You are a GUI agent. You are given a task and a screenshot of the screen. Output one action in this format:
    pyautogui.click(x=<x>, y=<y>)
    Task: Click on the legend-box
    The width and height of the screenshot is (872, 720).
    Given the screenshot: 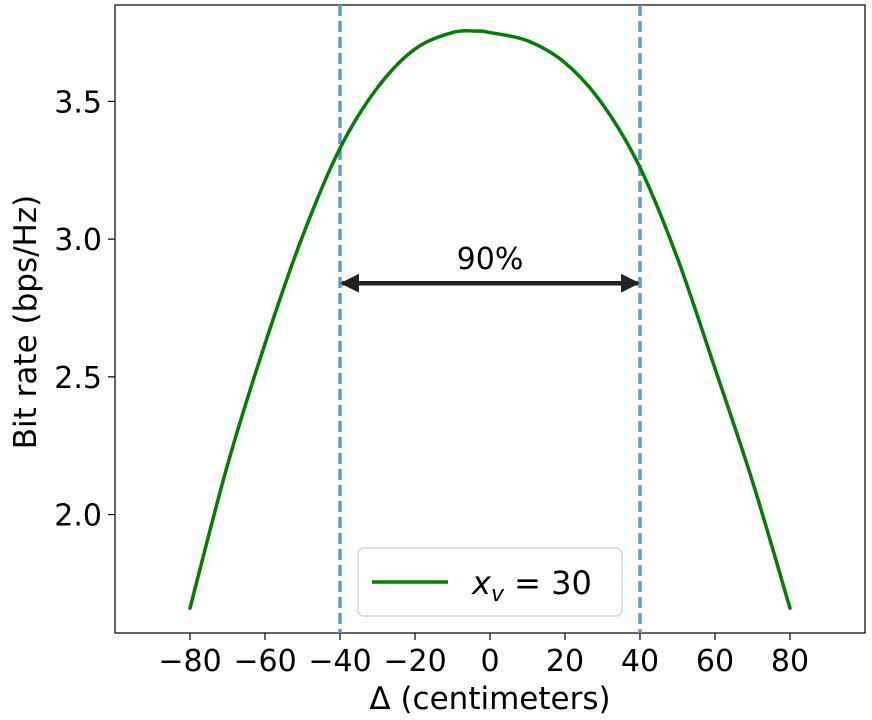 What is the action you would take?
    pyautogui.click(x=490, y=582)
    